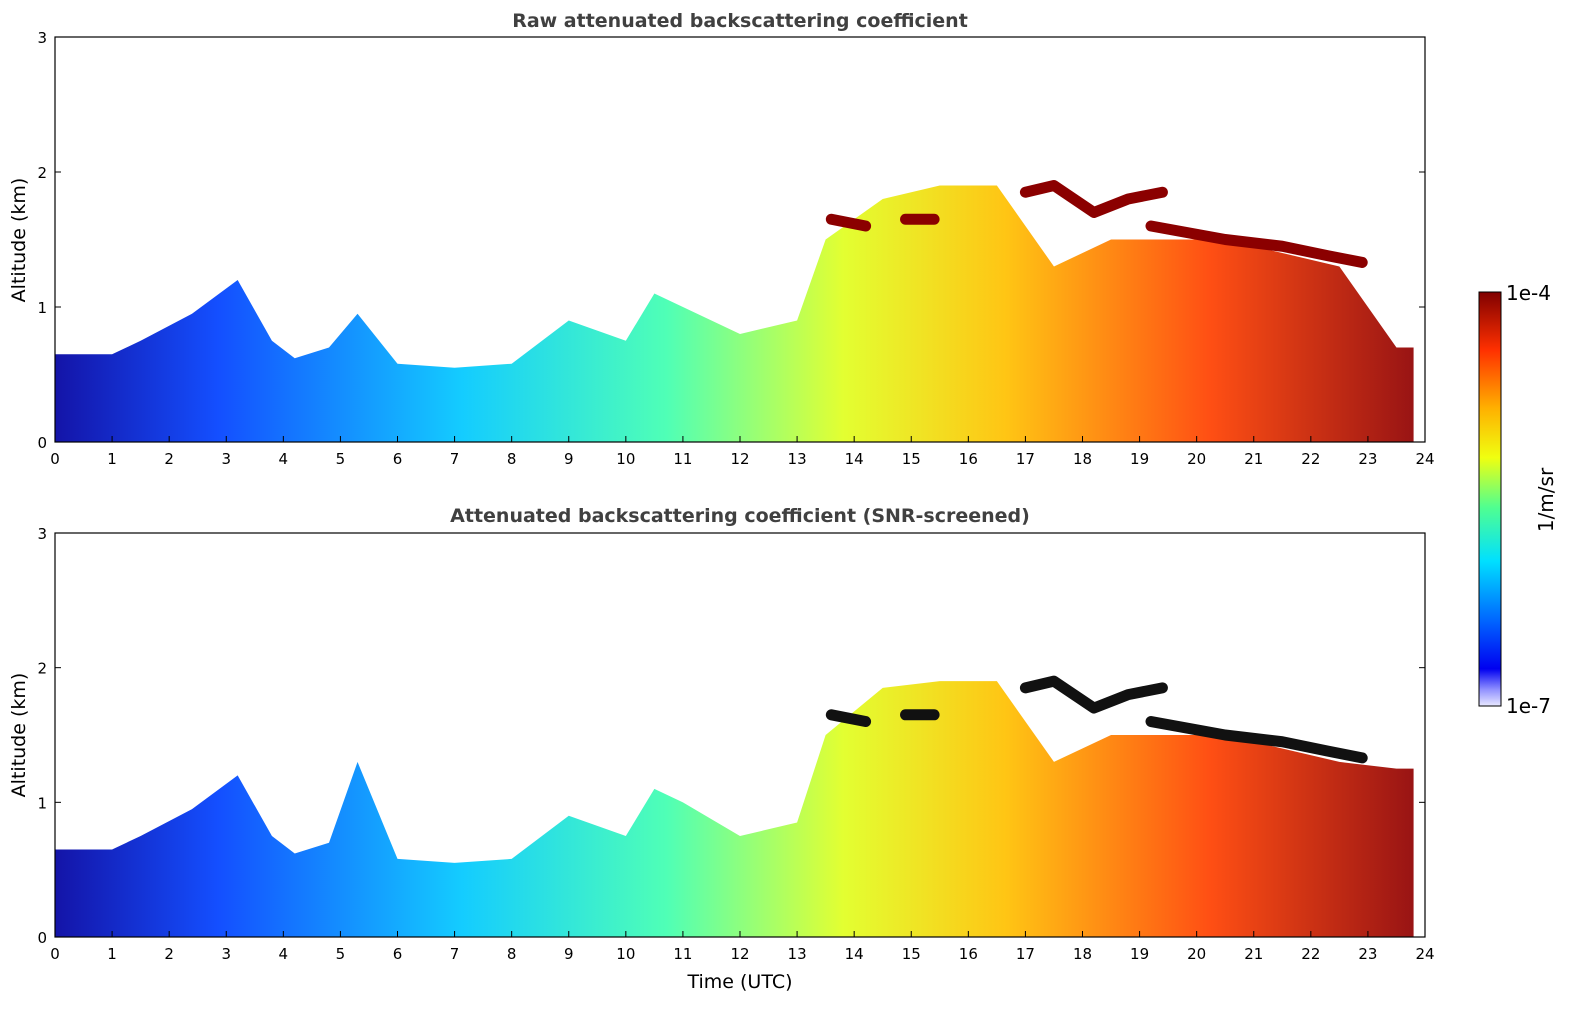  I want to click on colorbar-unit-label: 1/m/sr, so click(1546, 499).